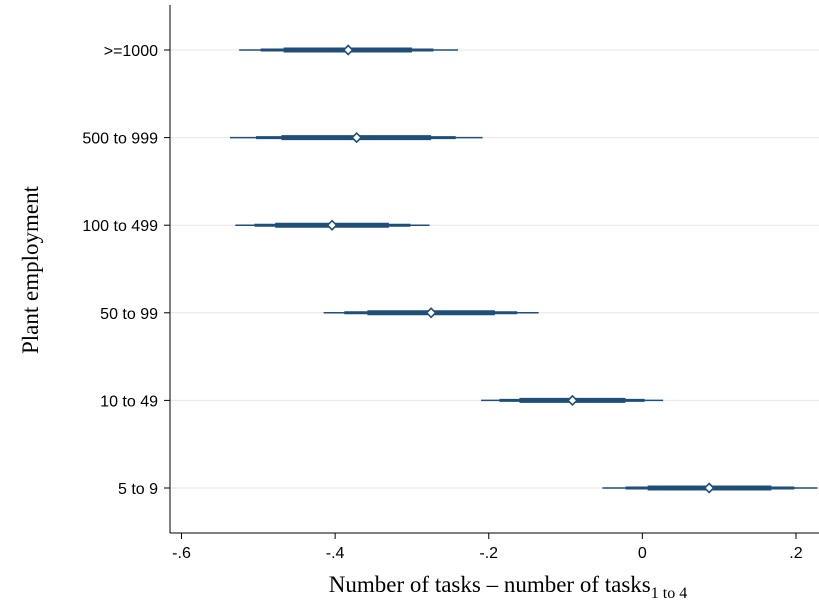  I want to click on x-axis-title-subscript: 1 to 4, so click(669, 593).